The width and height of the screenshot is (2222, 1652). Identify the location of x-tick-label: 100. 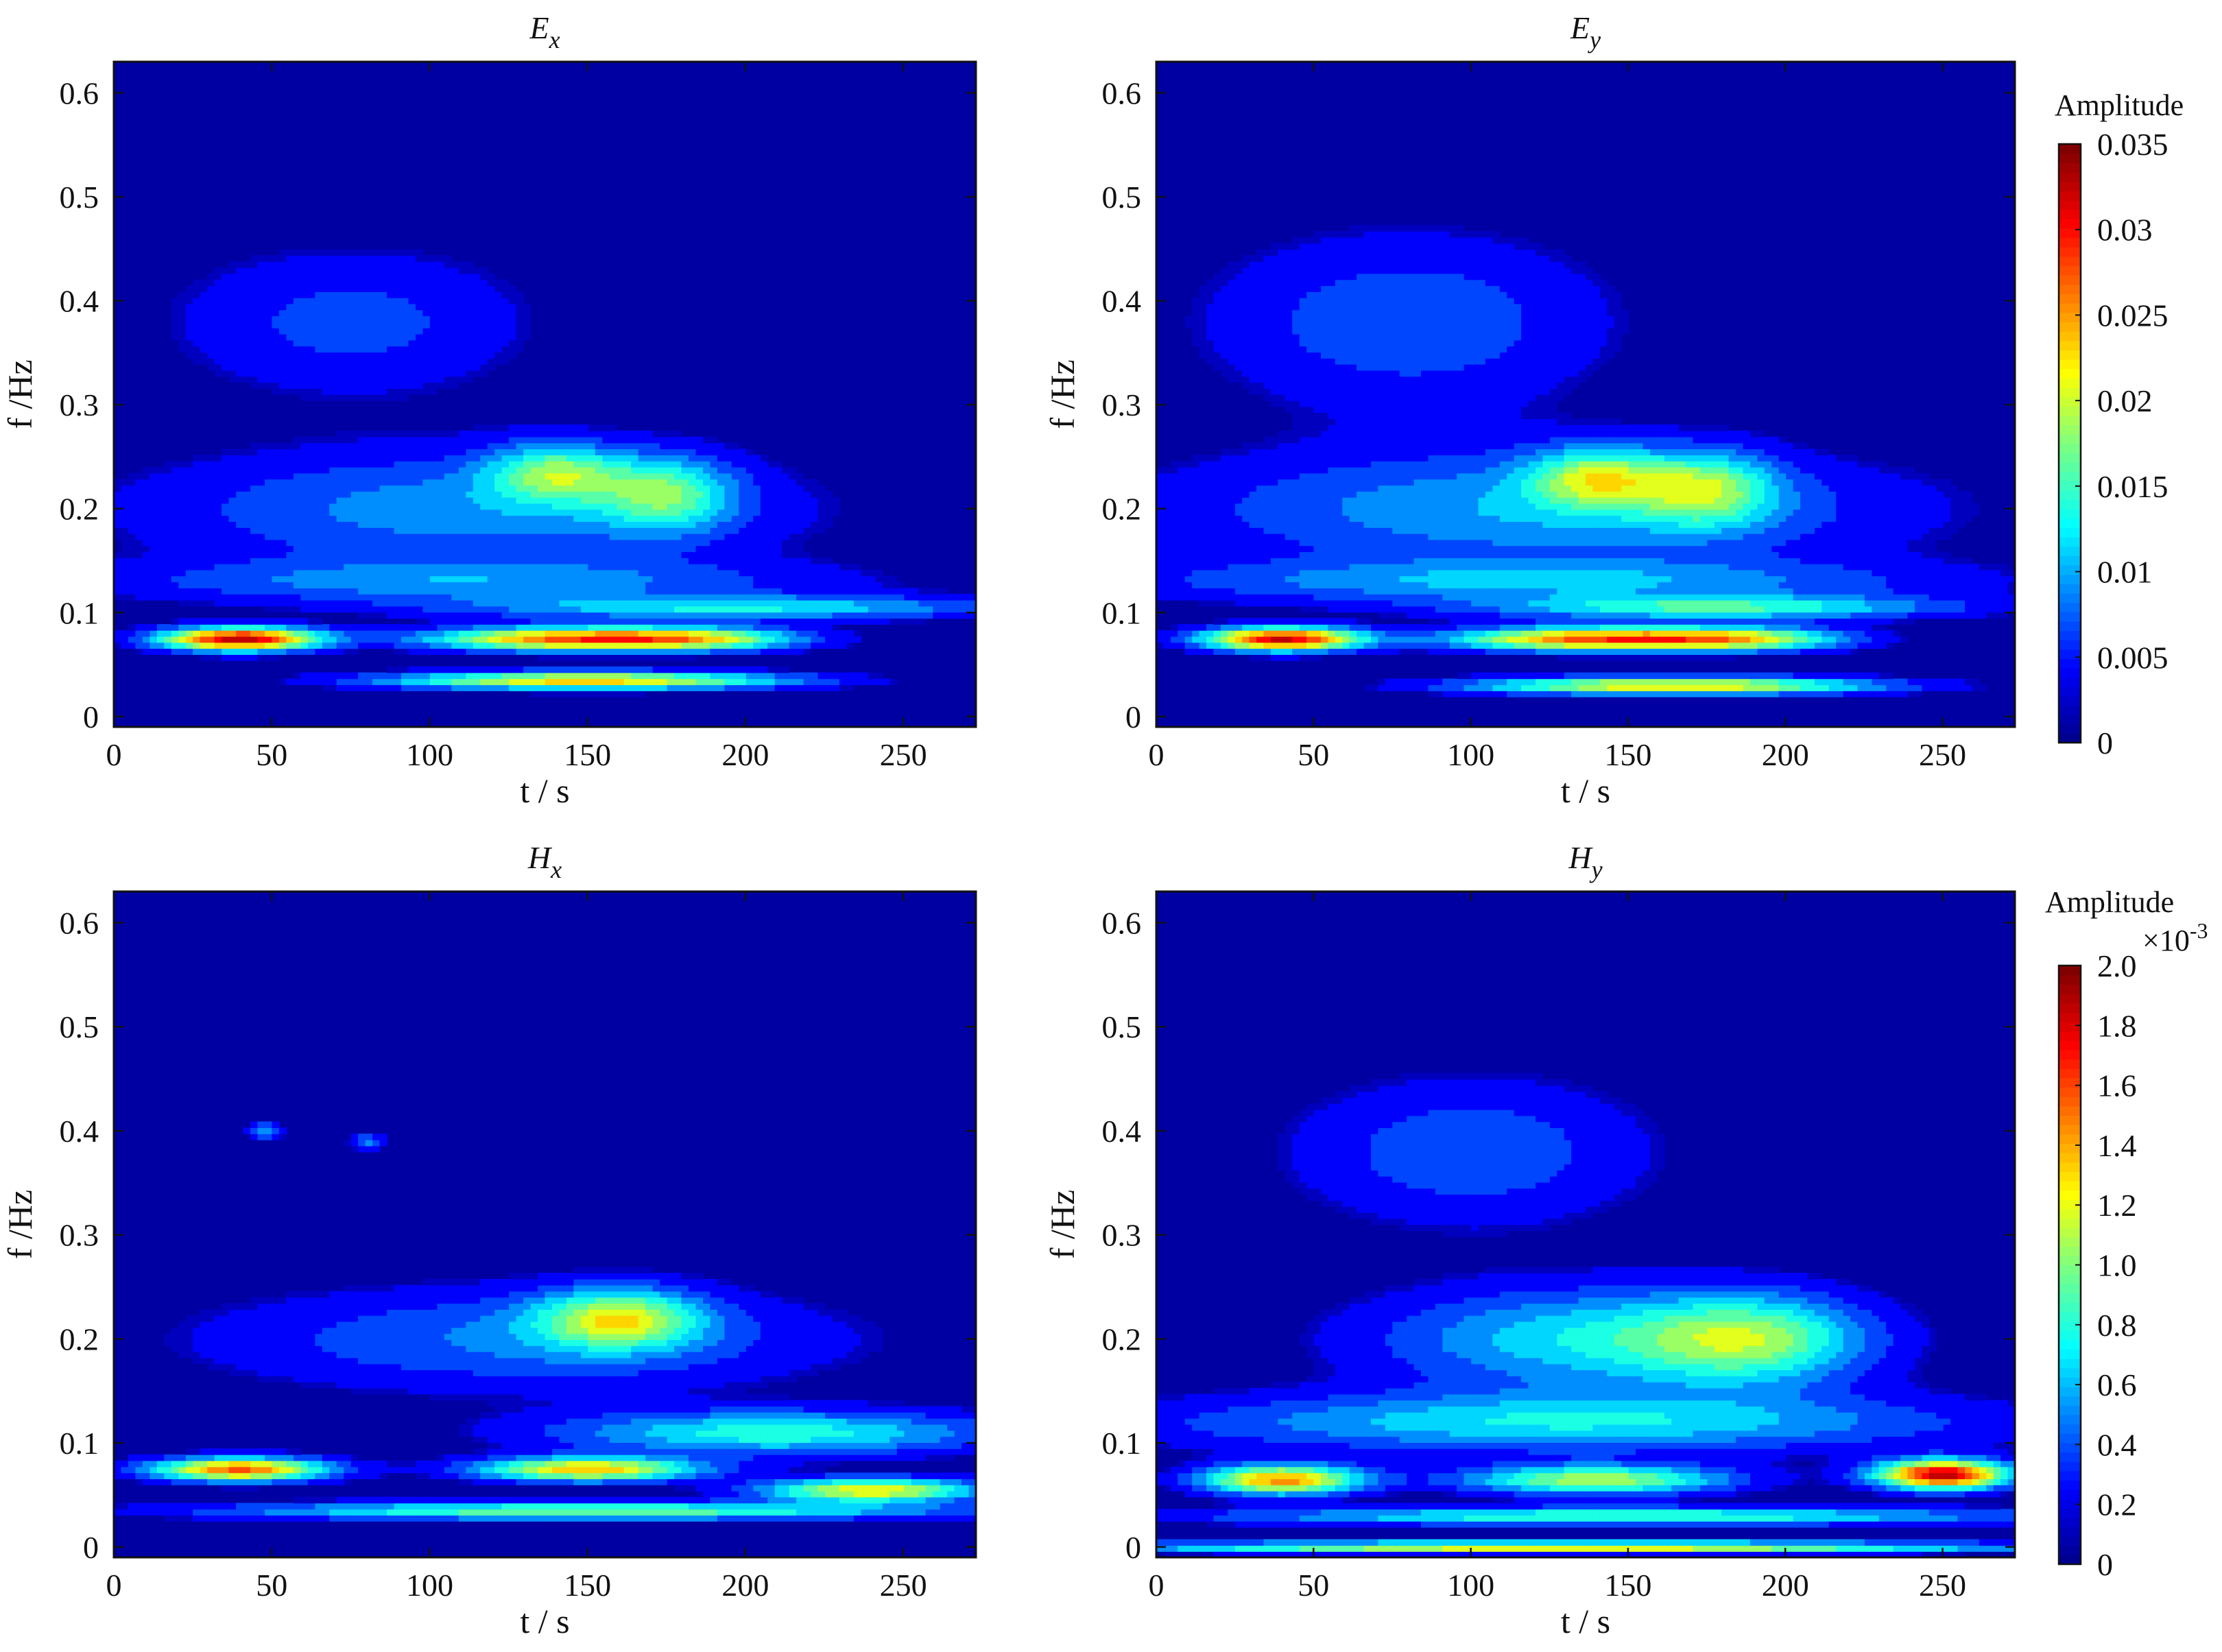
(429, 754).